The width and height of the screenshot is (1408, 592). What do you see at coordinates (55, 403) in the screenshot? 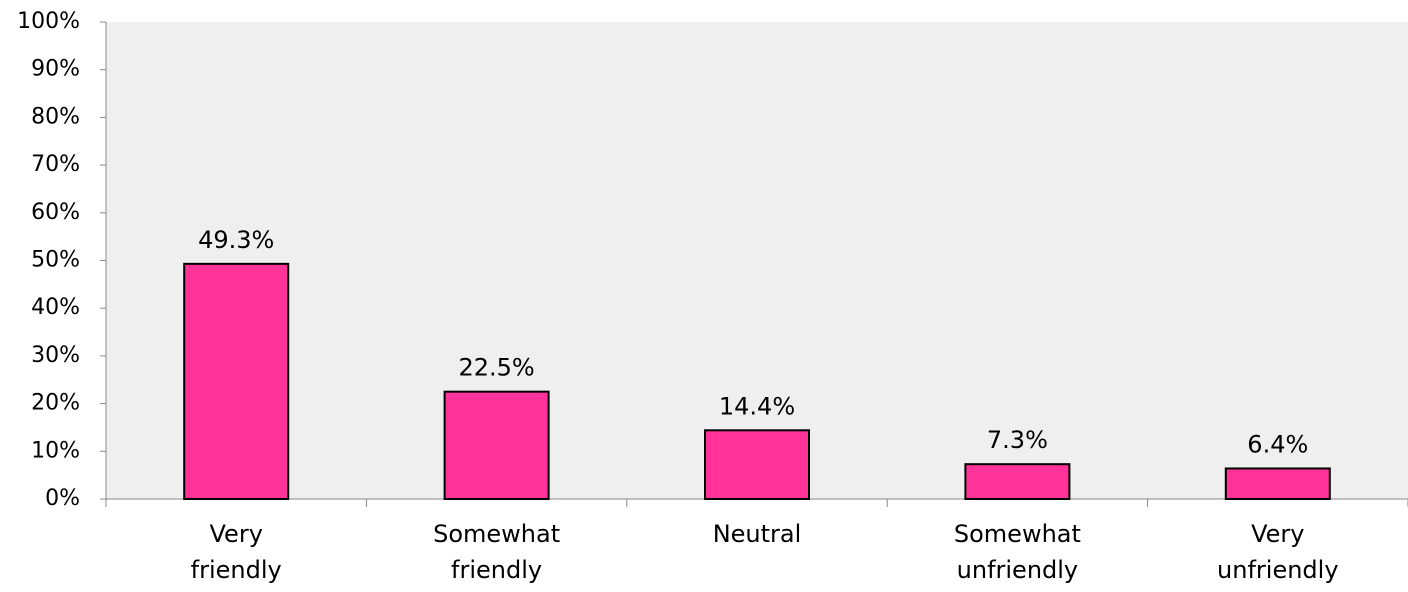
I see `y-tick-label: 20%` at bounding box center [55, 403].